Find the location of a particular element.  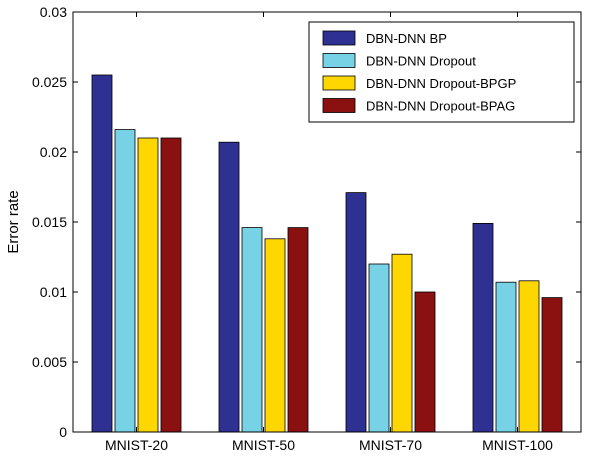

y-tick-label: 0.03 is located at coordinates (53, 12).